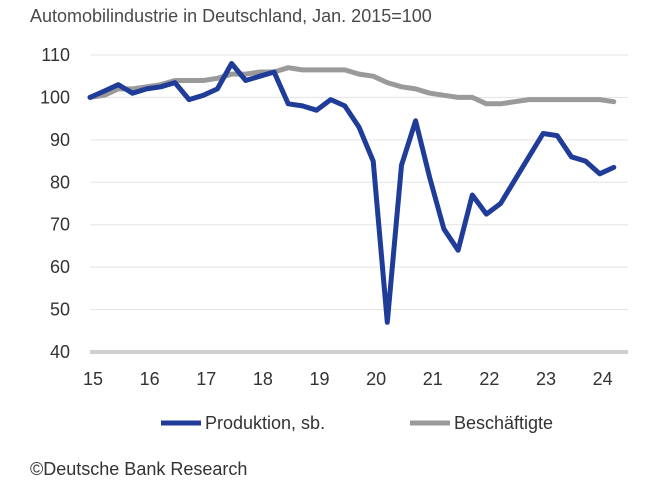 Image resolution: width=670 pixels, height=494 pixels. What do you see at coordinates (139, 469) in the screenshot?
I see `copyright-credit: ©Deutsche Bank Research` at bounding box center [139, 469].